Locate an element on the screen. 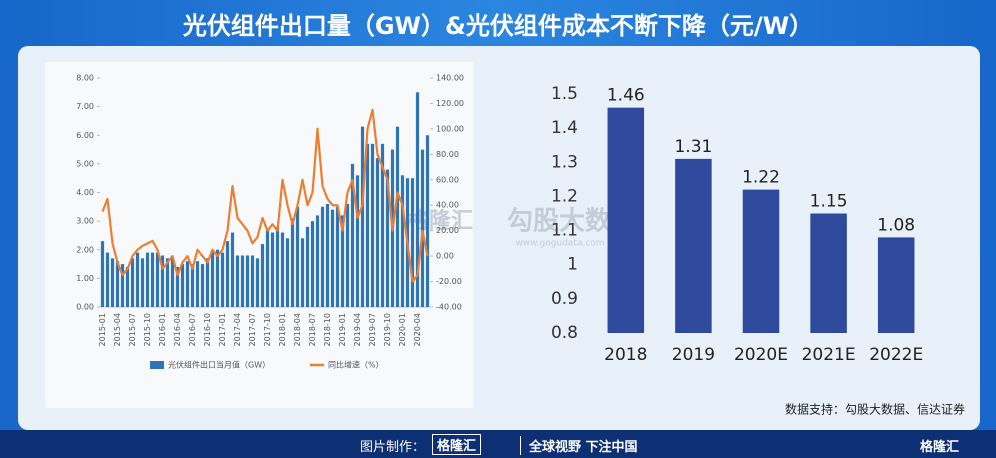 Image resolution: width=996 pixels, height=458 pixels. data-label: 1.22 is located at coordinates (761, 178).